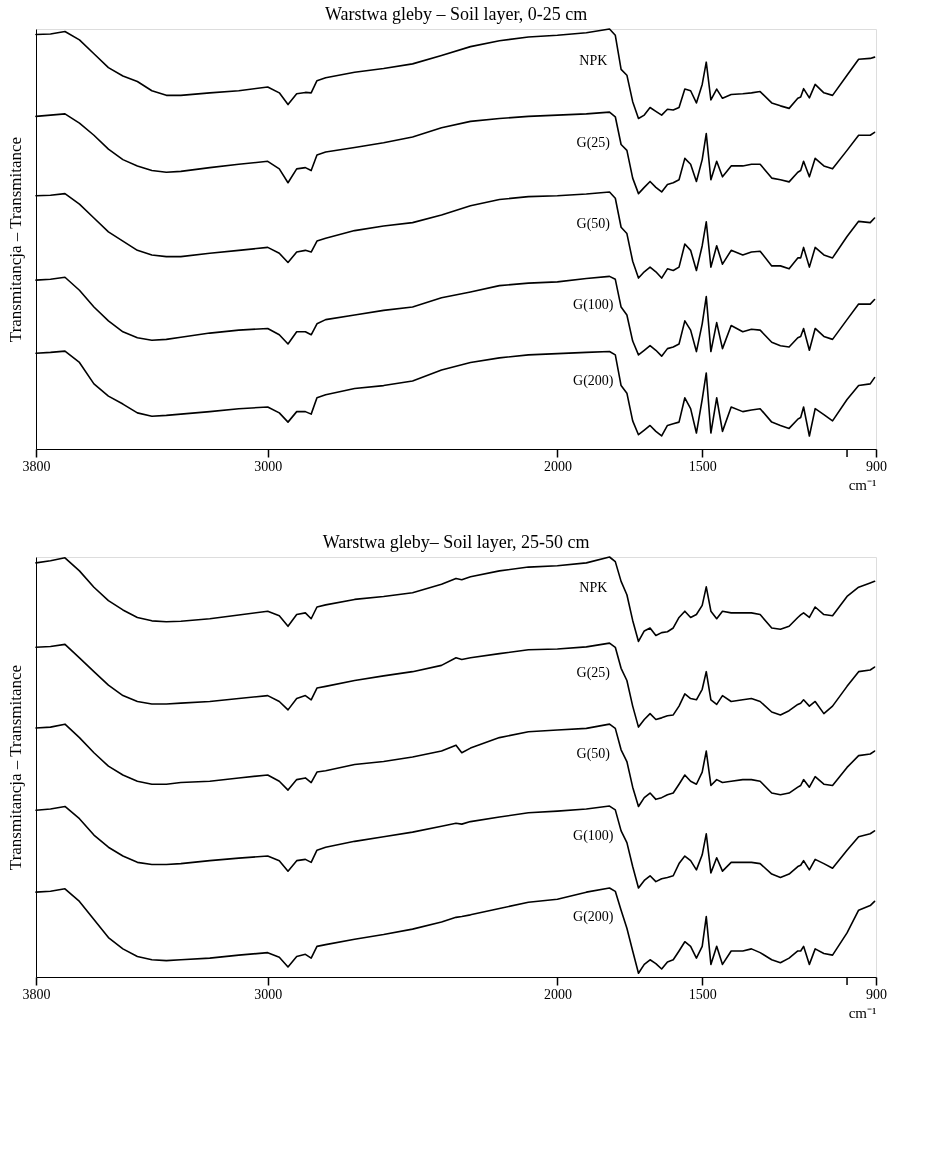  I want to click on chart-title: Warstwa gleby– Soil layer, 25-50 cm, so click(456, 542).